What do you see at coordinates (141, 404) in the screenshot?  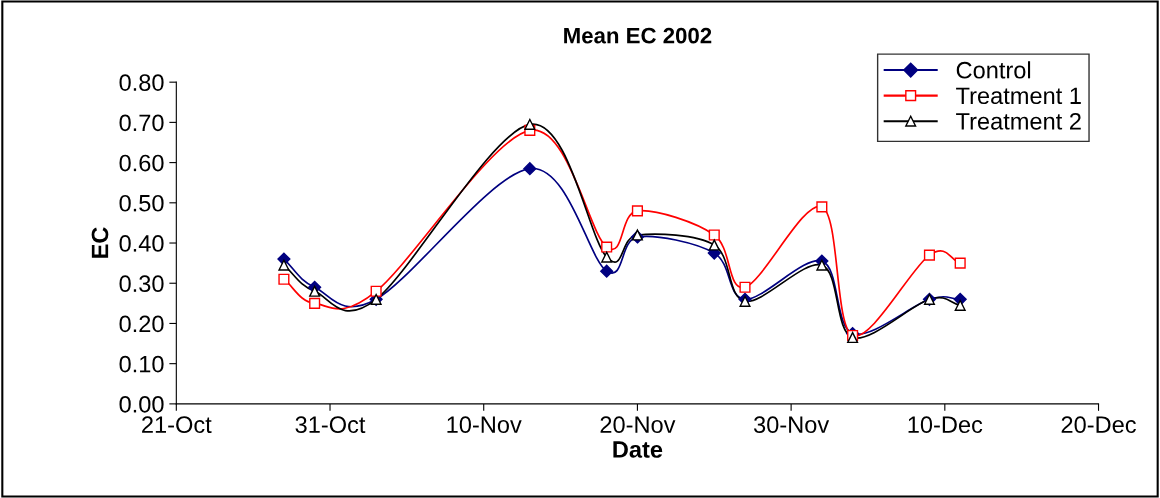 I see `y-tick-label: 0.00` at bounding box center [141, 404].